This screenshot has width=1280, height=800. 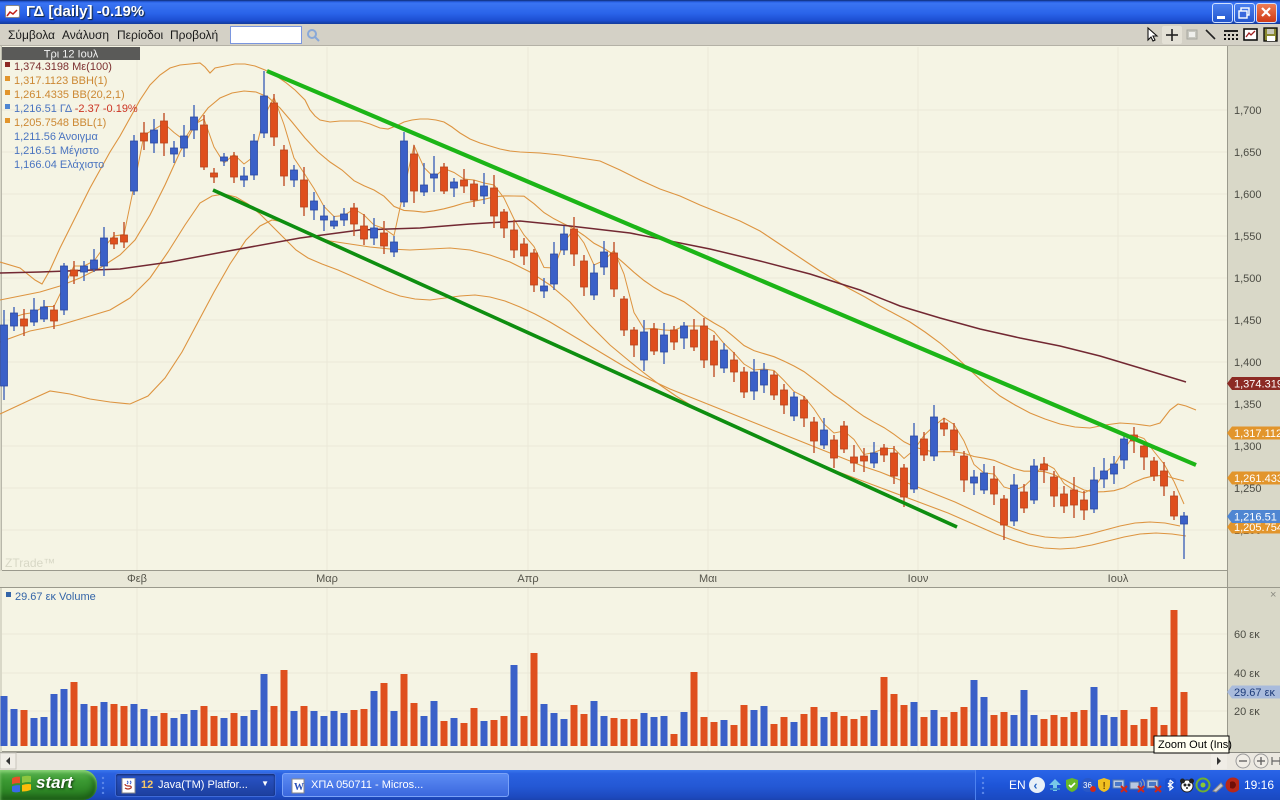 What do you see at coordinates (1248, 111) in the screenshot?
I see `svg-text: 1,700` at bounding box center [1248, 111].